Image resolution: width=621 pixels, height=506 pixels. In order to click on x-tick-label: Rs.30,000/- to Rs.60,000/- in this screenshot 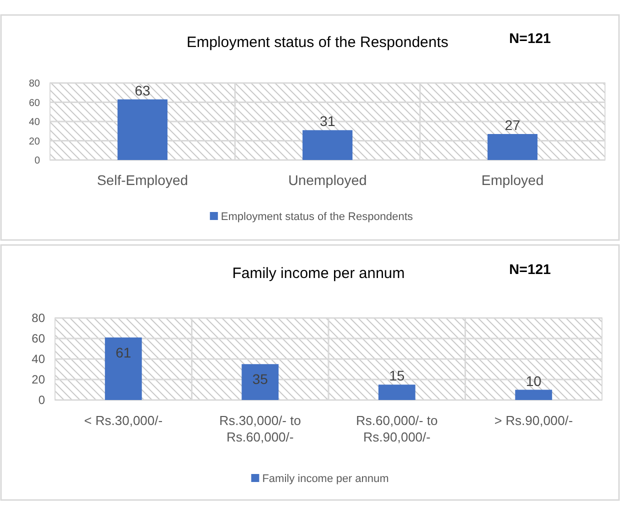, I will do `click(260, 428)`.